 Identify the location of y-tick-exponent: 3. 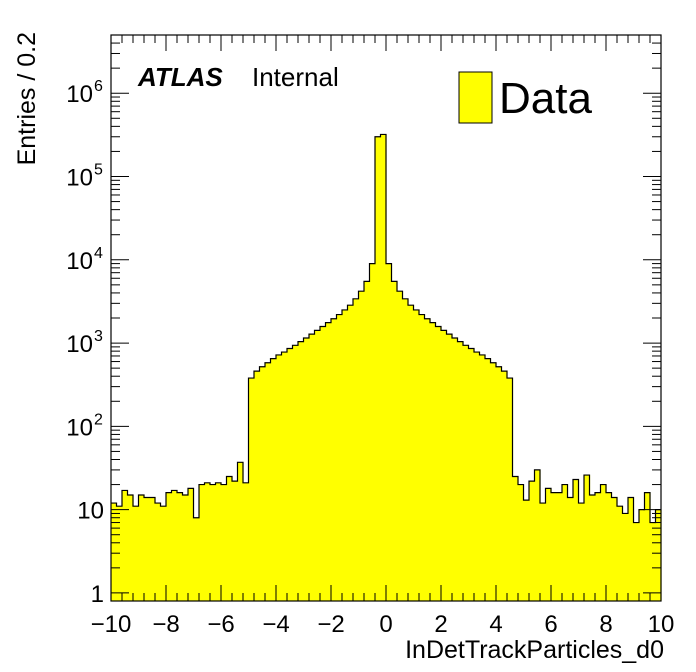
(98, 336).